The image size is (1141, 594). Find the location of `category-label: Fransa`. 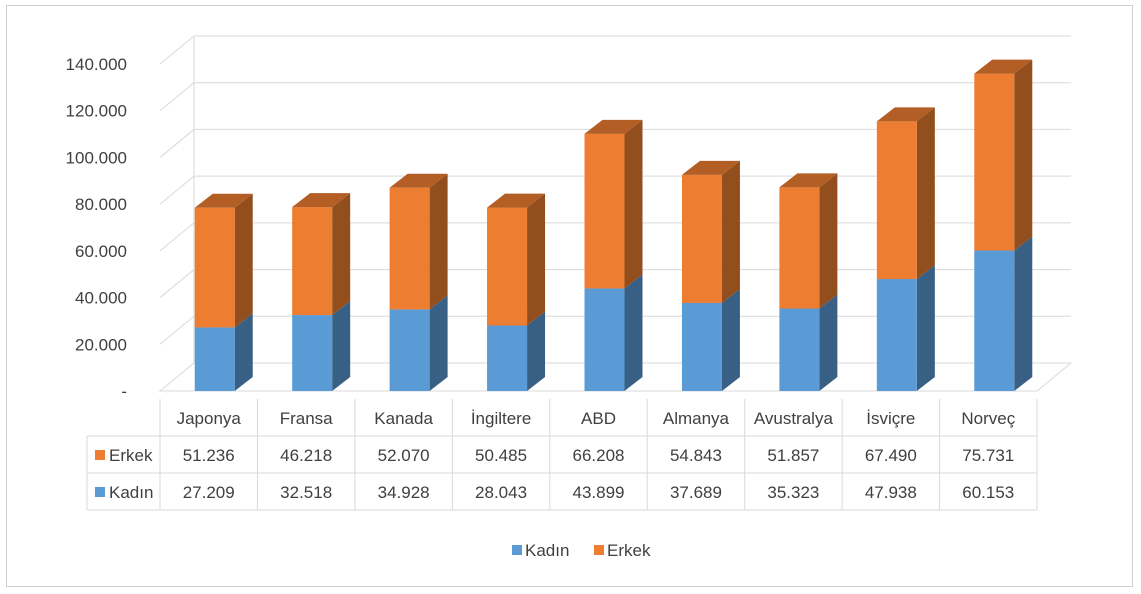

category-label: Fransa is located at coordinates (306, 418).